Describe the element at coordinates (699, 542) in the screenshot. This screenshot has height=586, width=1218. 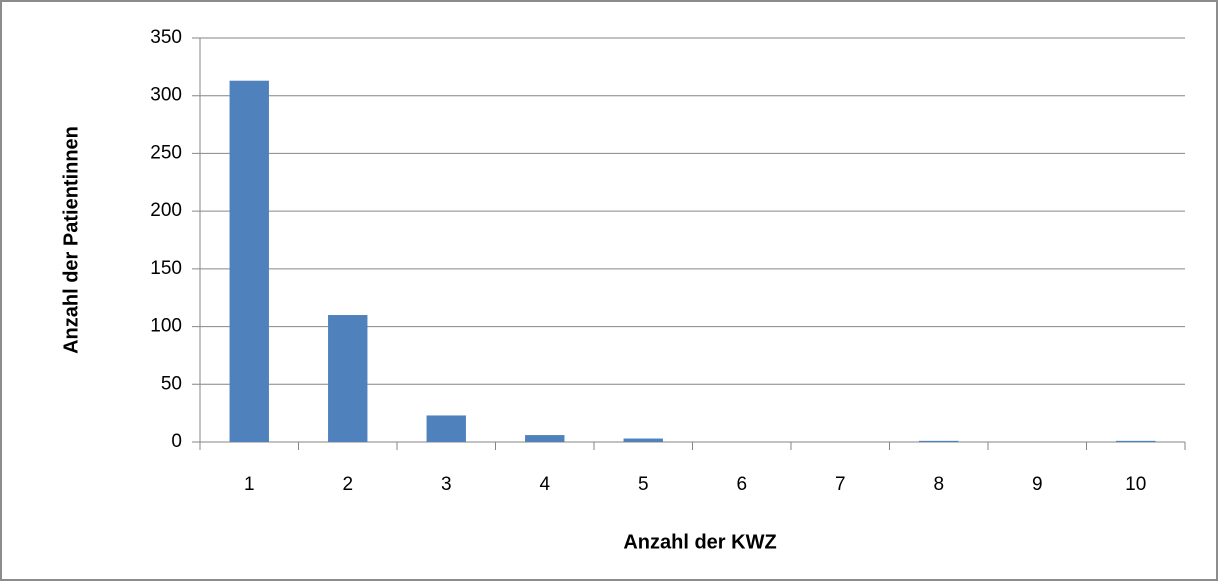
I see `x-axis-title: Anzahl der KWZ` at that location.